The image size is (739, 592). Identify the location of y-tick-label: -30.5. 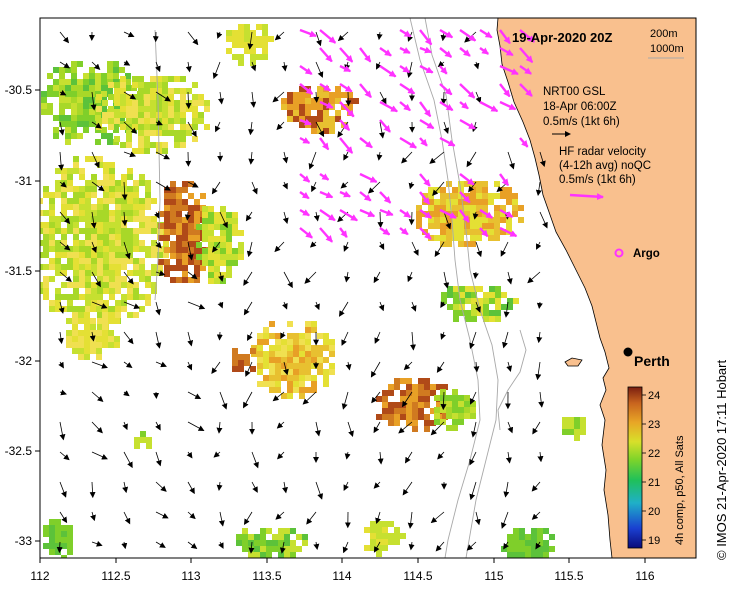
(19, 90).